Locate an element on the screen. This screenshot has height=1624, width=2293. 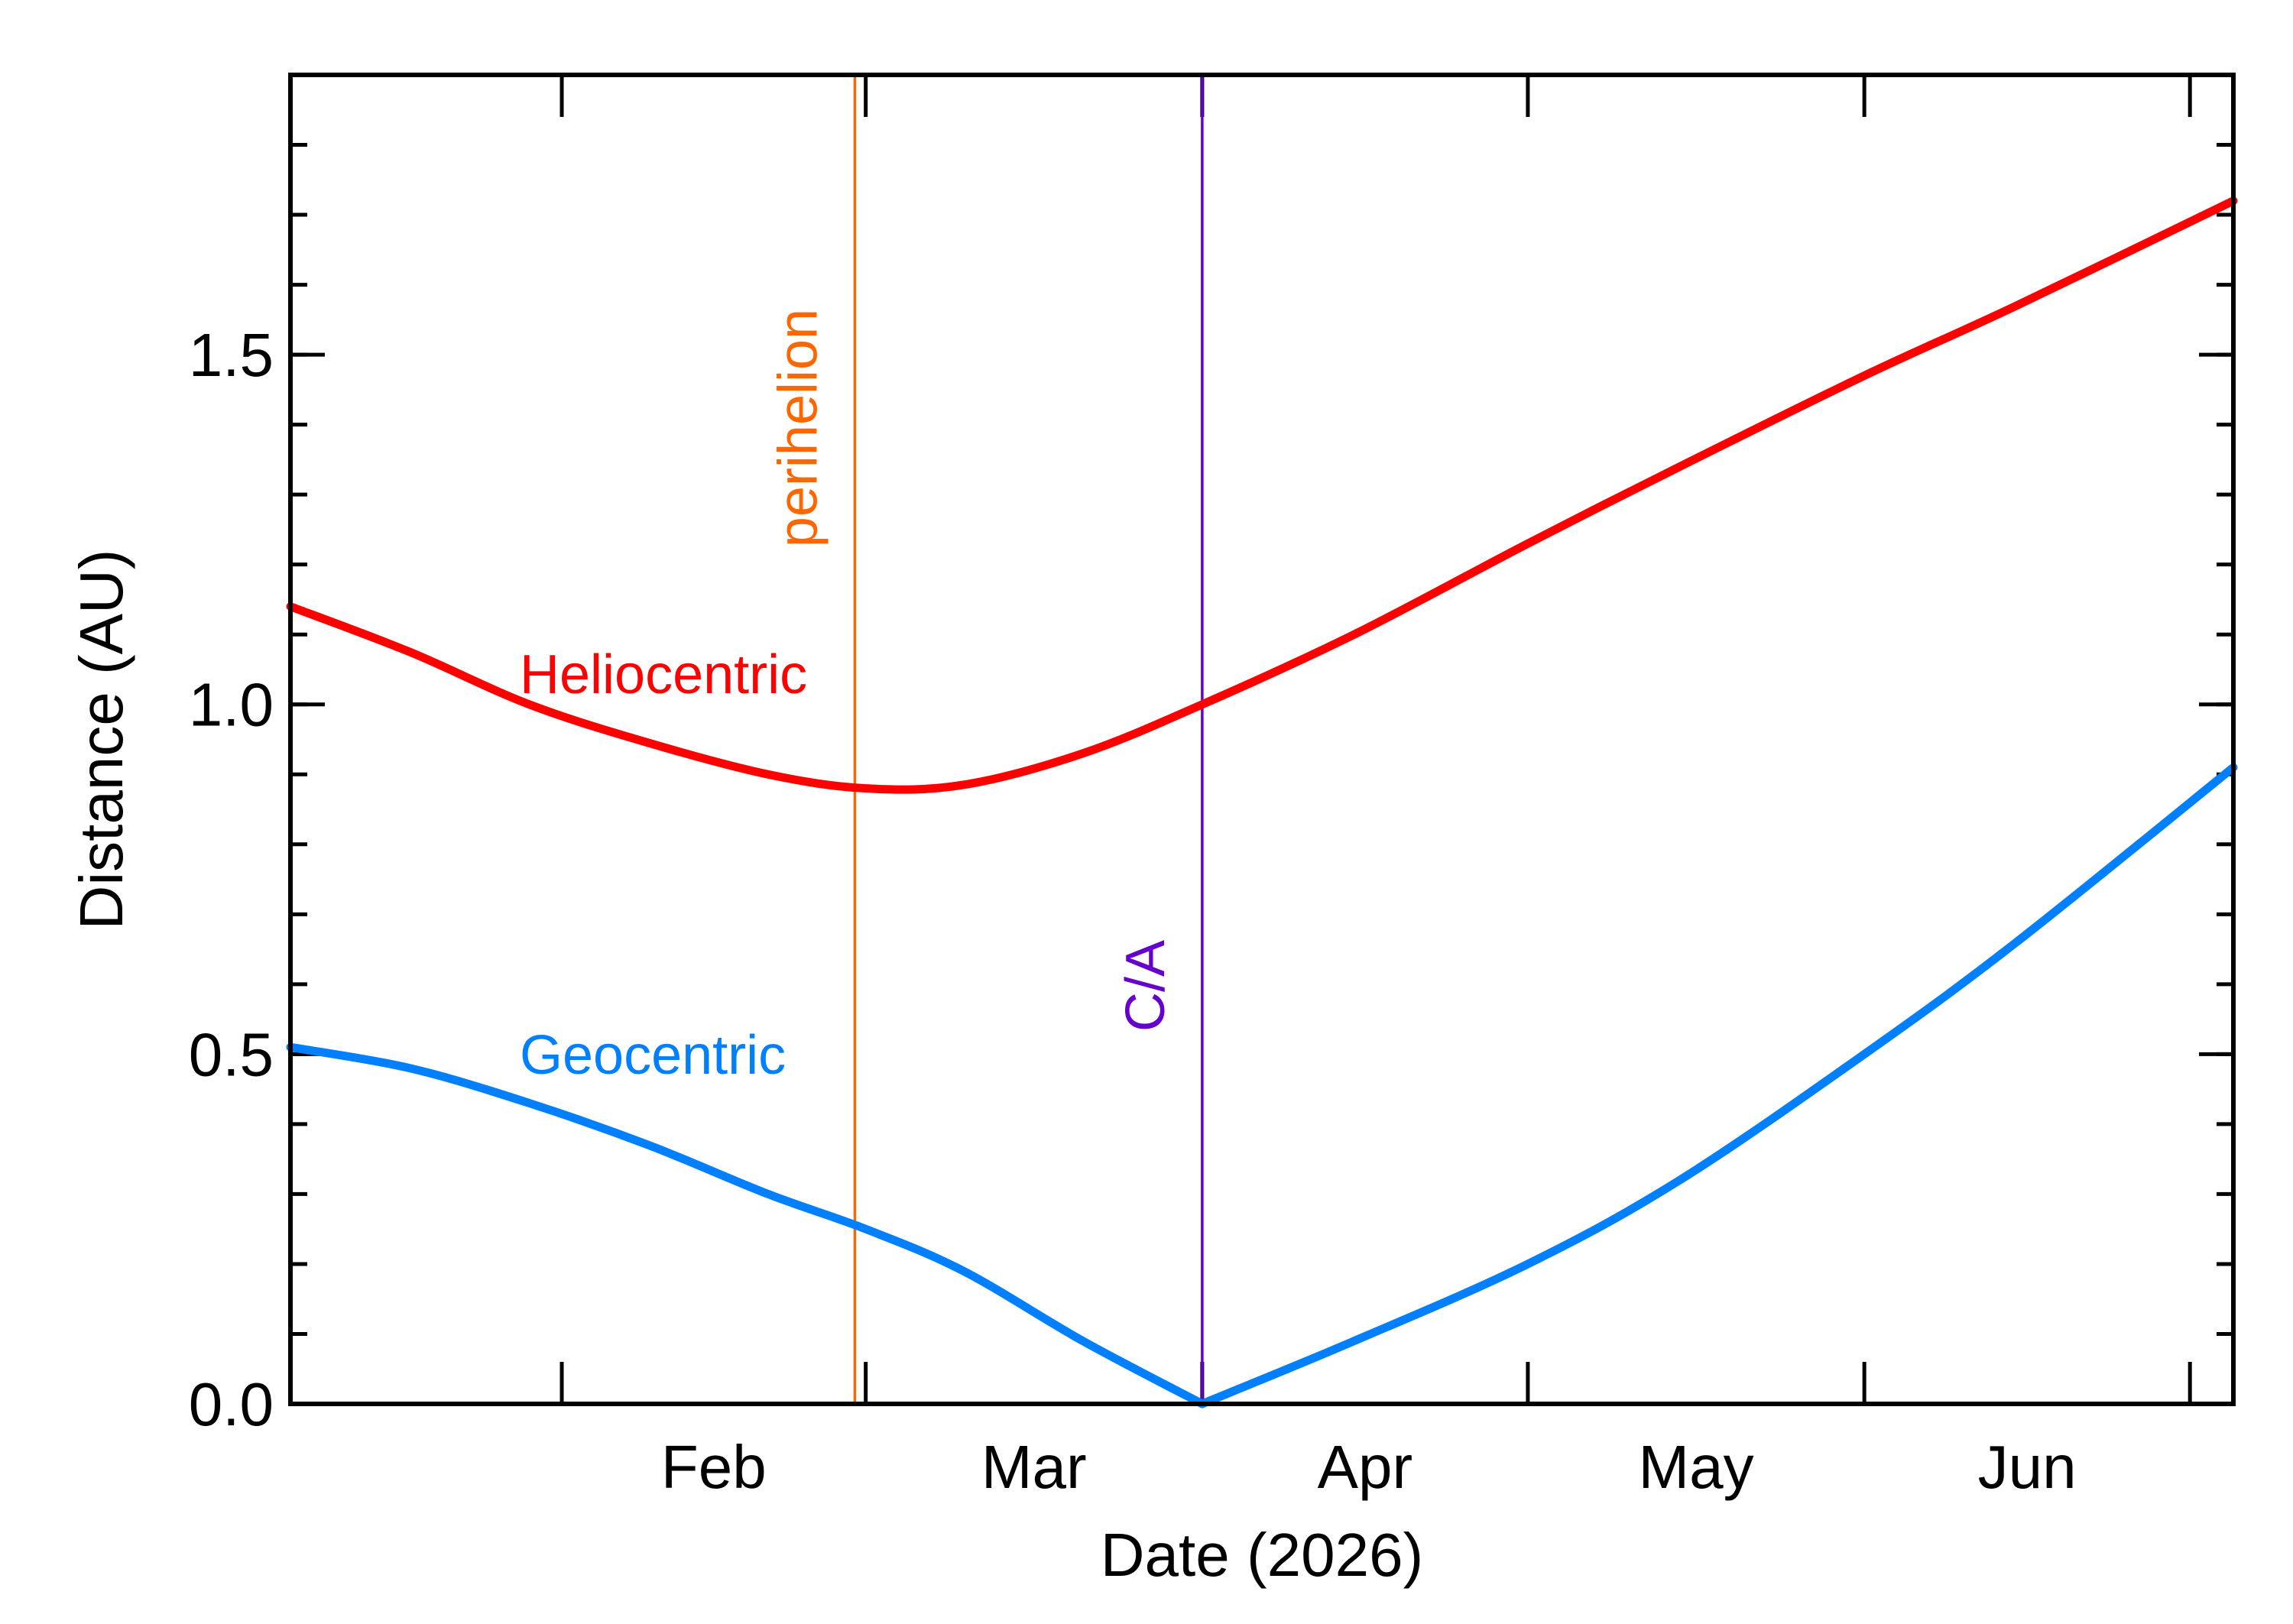
closest-approach-label: C/A is located at coordinates (1146, 986).